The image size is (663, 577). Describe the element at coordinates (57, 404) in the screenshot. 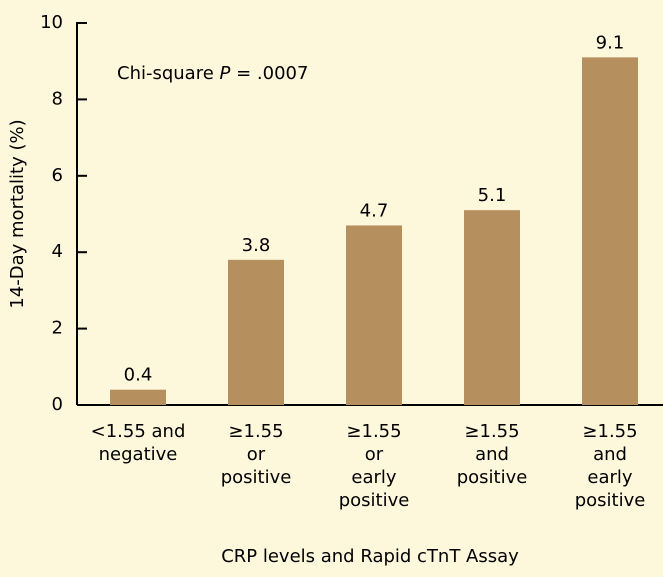

I see `y-tick-label: 0` at that location.